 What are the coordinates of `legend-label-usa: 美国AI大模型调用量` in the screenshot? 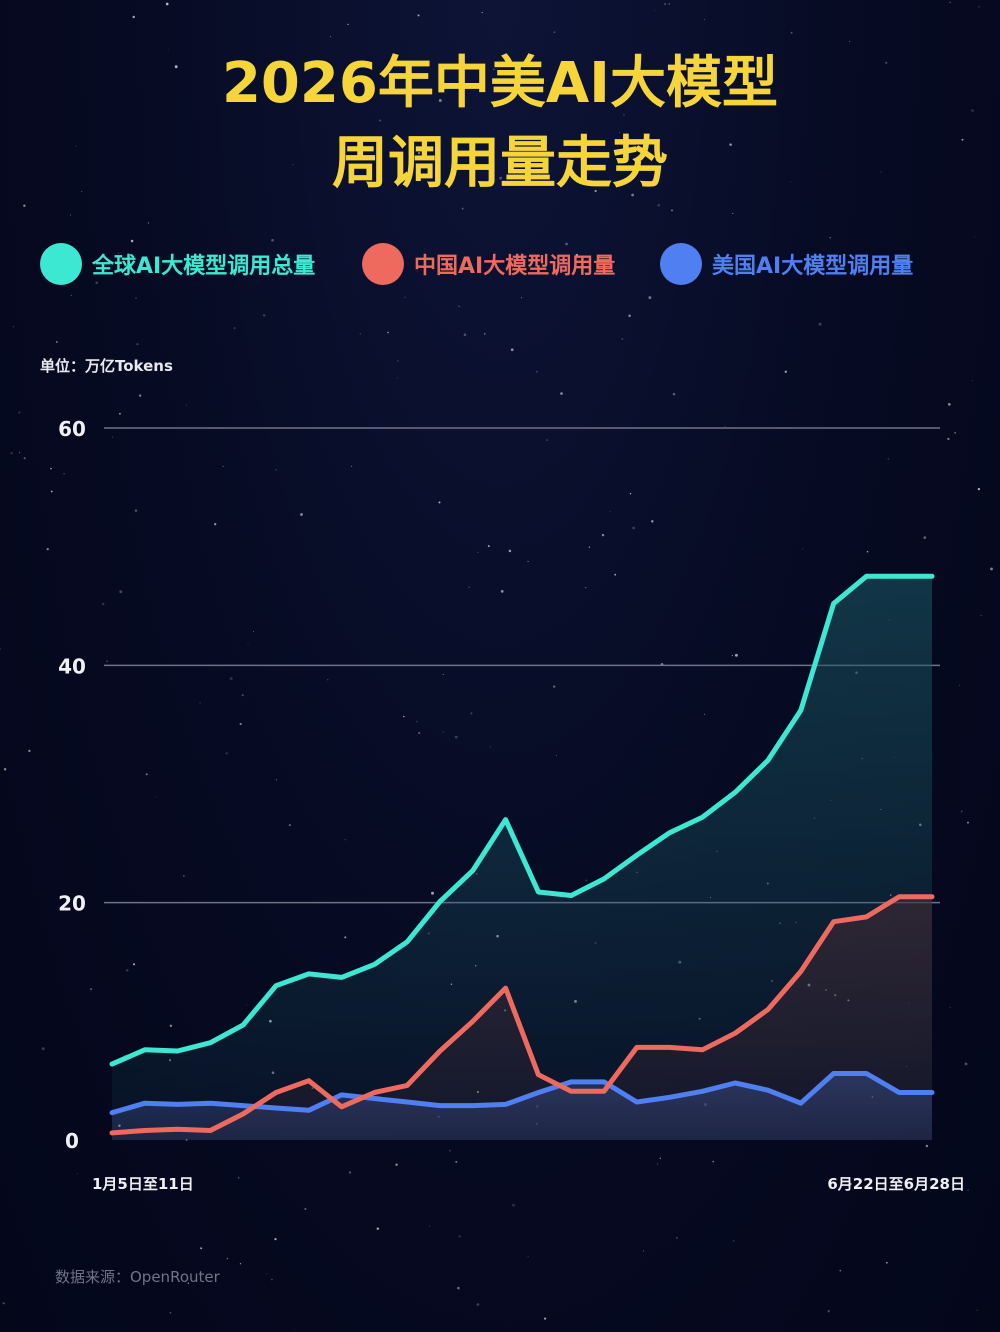 It's located at (813, 266).